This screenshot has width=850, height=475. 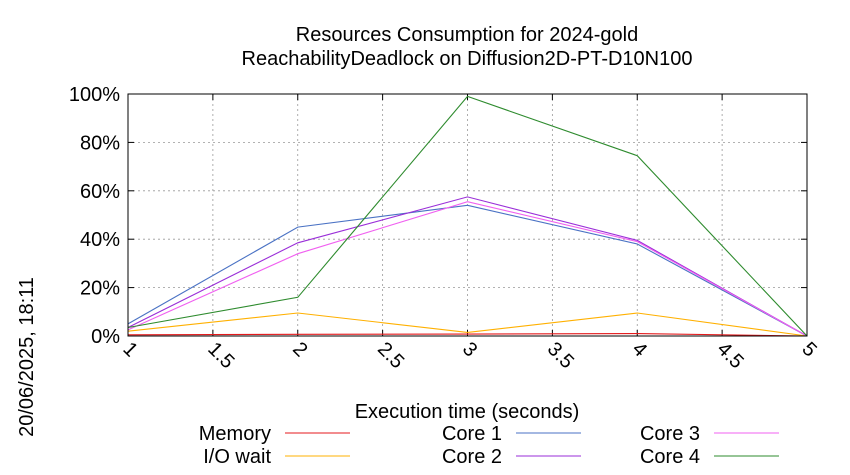 I want to click on y-tick-label: 0%, so click(x=105, y=337).